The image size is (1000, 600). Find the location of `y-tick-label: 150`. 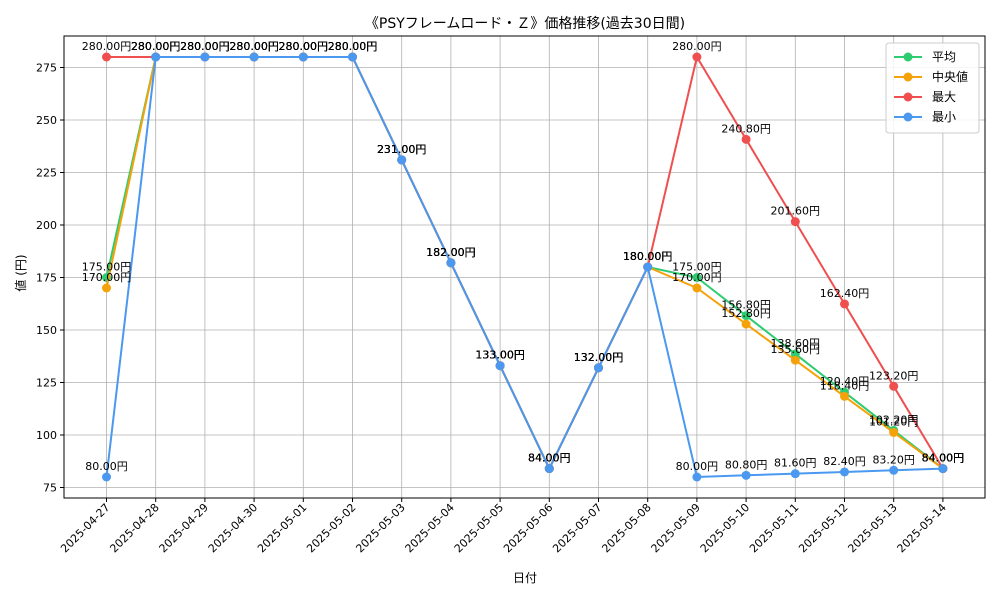

y-tick-label: 150 is located at coordinates (46, 330).